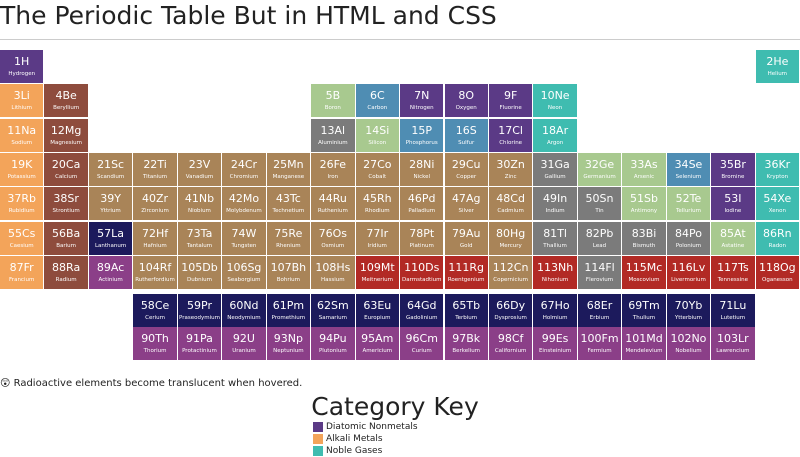 This screenshot has width=800, height=457. I want to click on element-label: 28Ni, so click(421, 164).